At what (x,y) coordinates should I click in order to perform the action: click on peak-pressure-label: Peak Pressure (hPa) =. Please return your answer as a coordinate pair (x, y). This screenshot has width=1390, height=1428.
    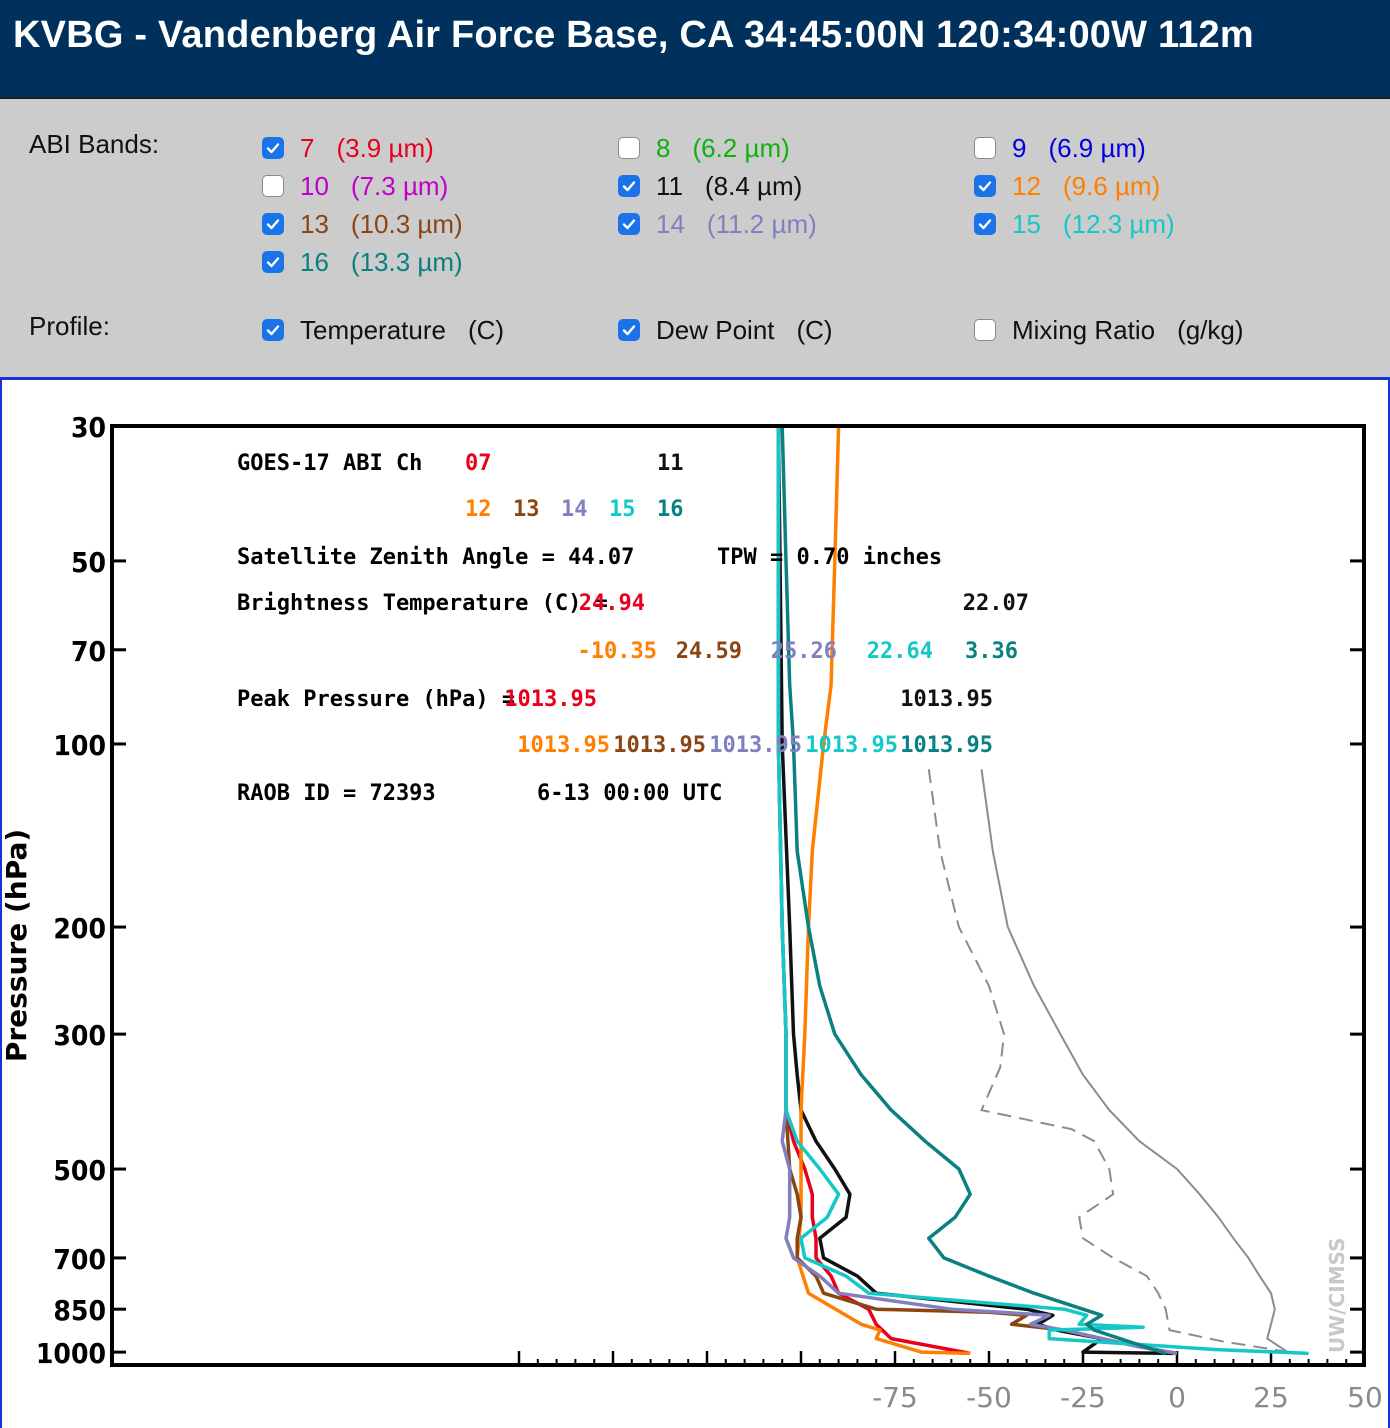
    Looking at the image, I should click on (376, 699).